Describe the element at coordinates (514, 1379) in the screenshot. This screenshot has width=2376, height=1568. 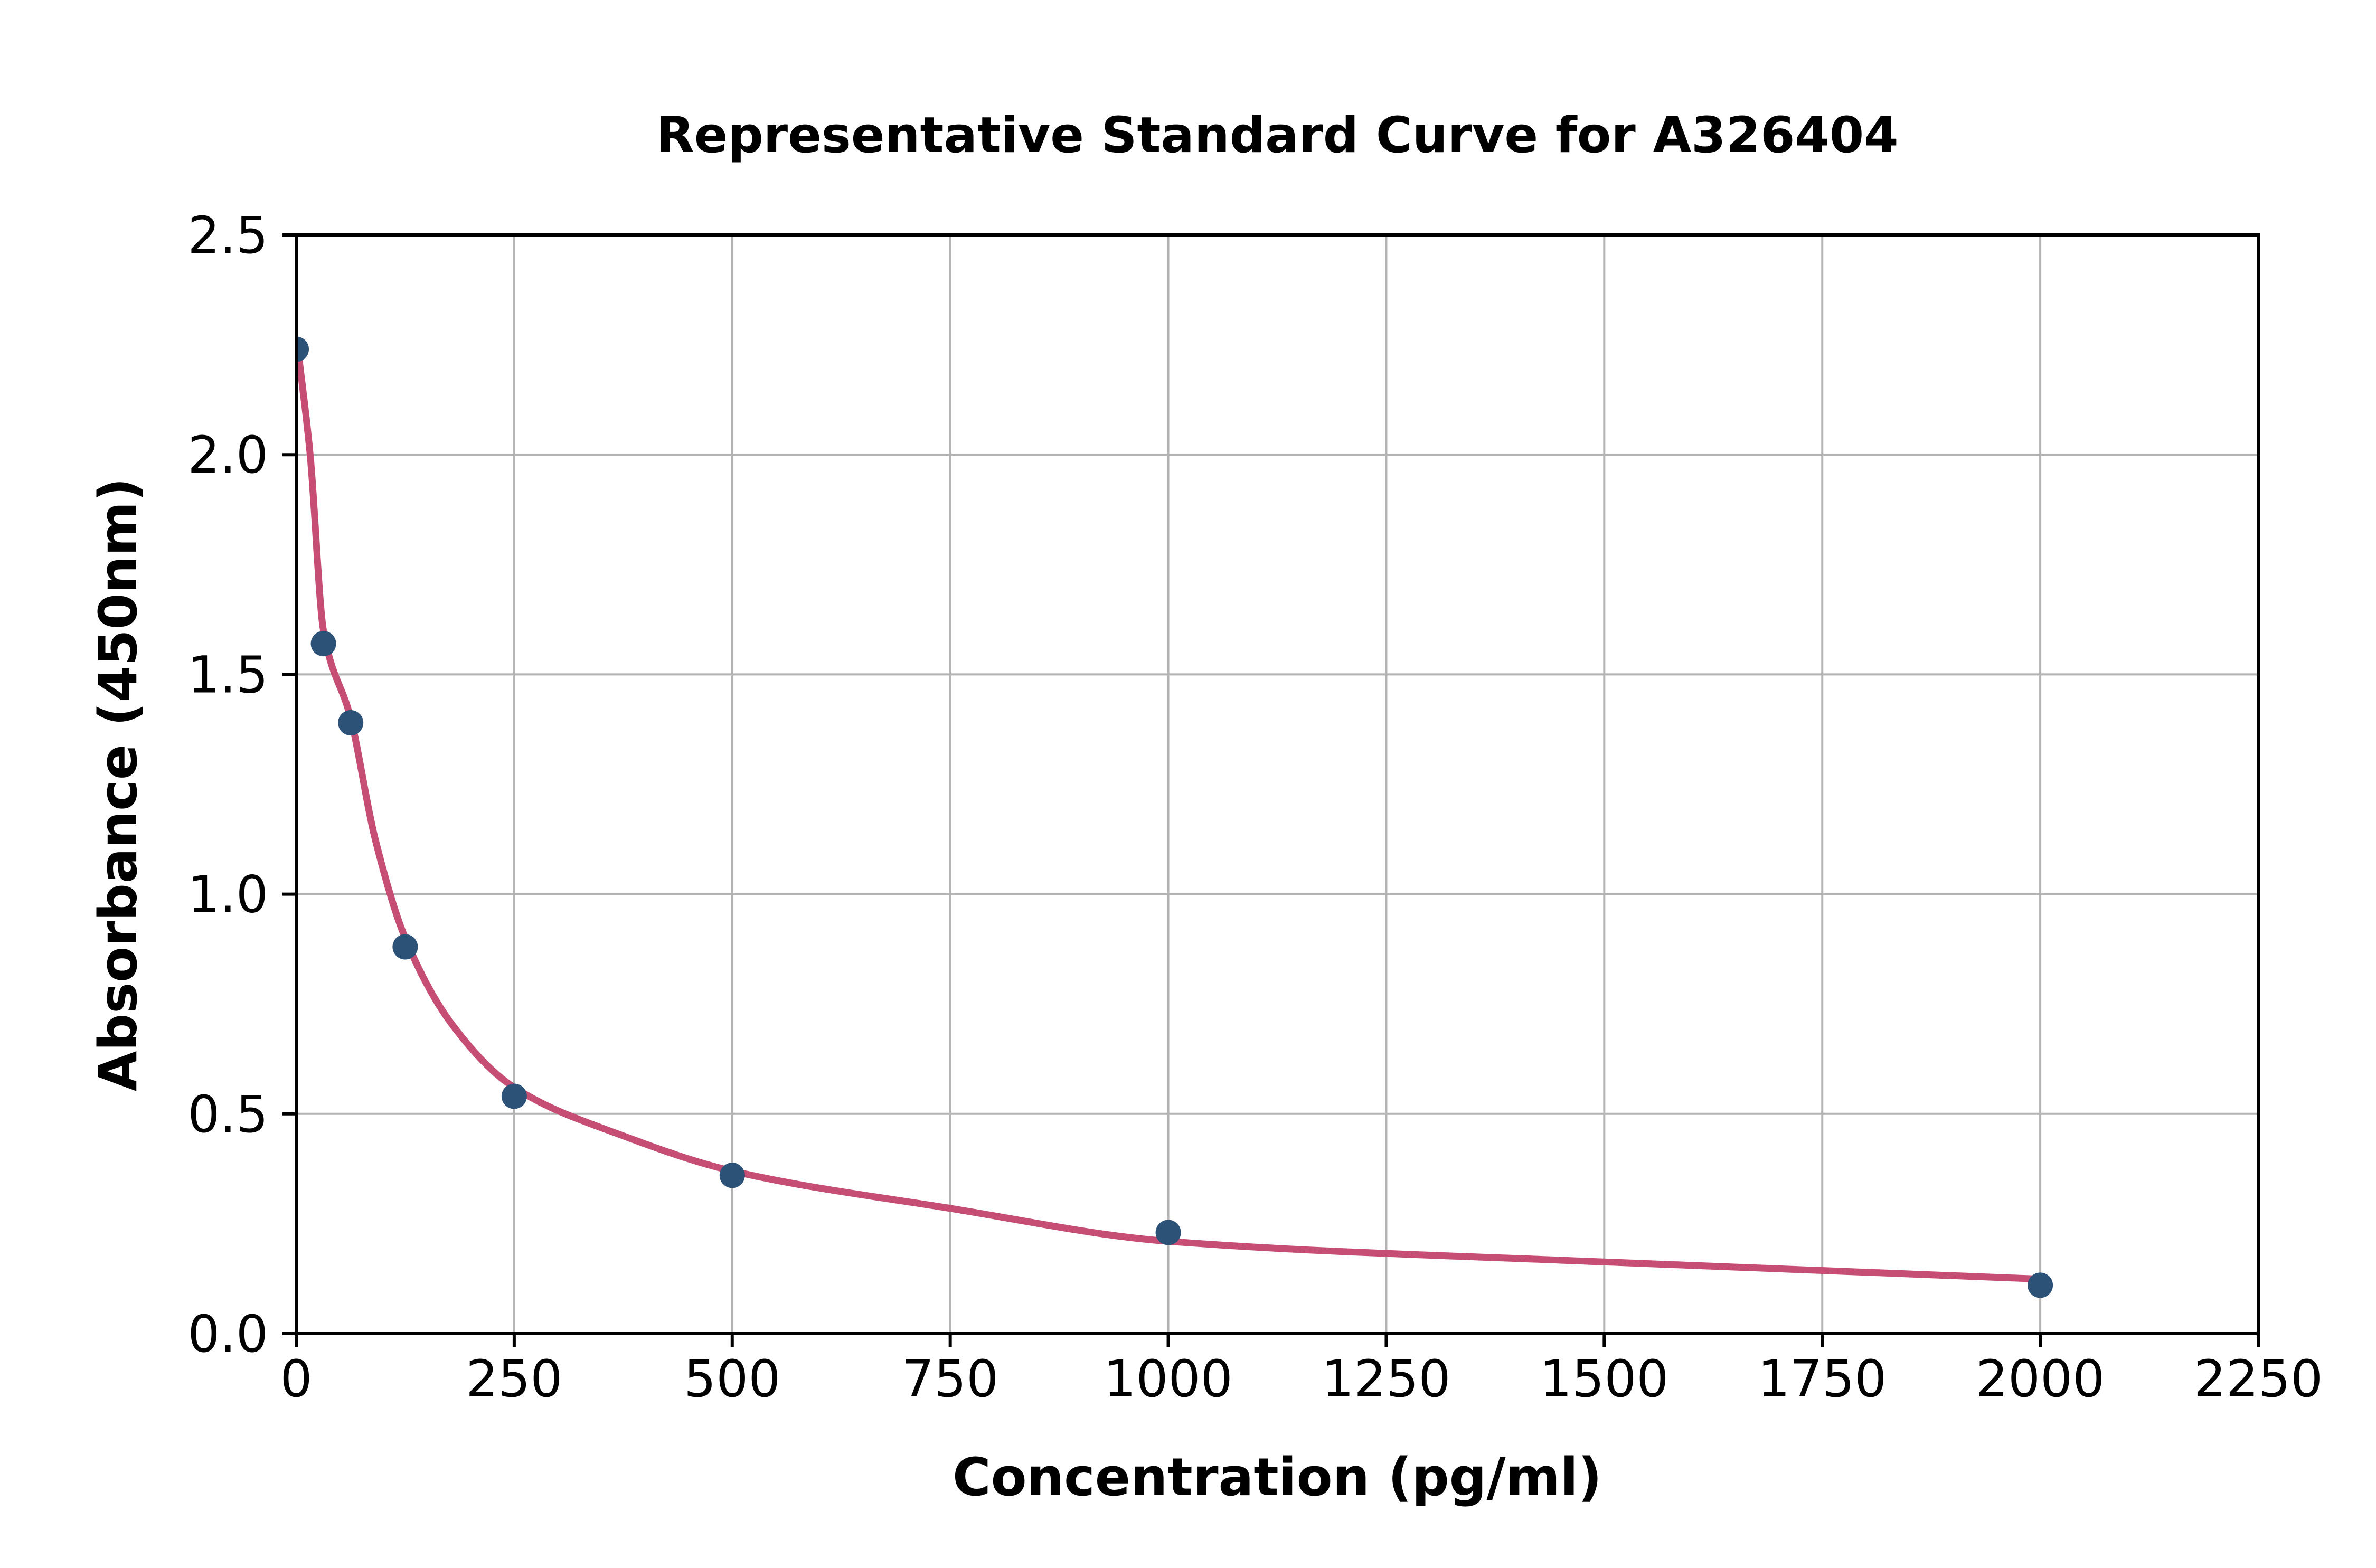
I see `x-tick-label: 250` at that location.